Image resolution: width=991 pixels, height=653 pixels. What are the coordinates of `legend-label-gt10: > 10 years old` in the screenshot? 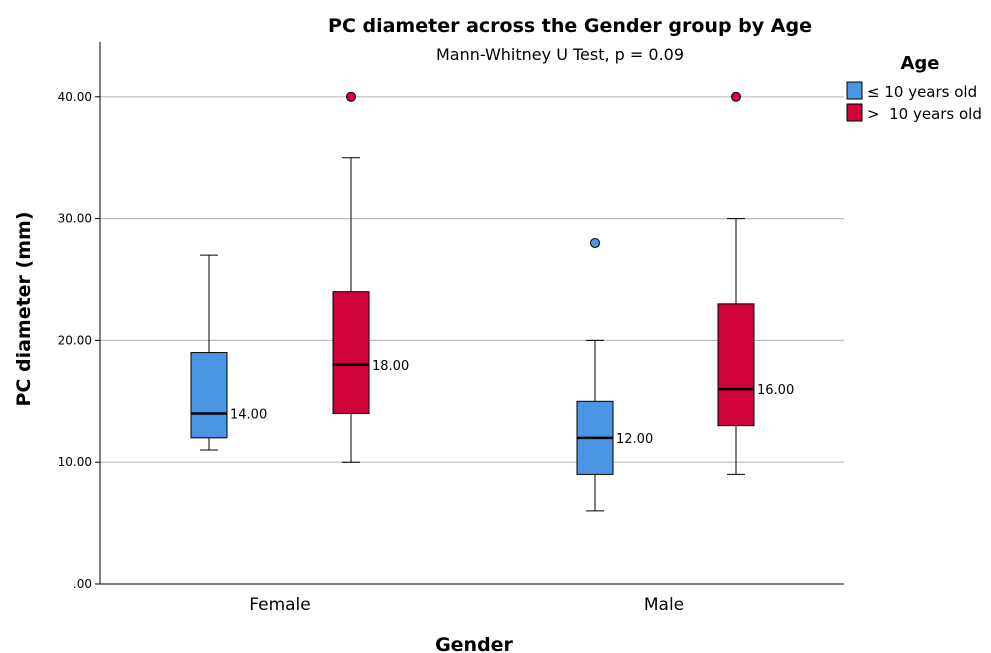 It's located at (924, 114).